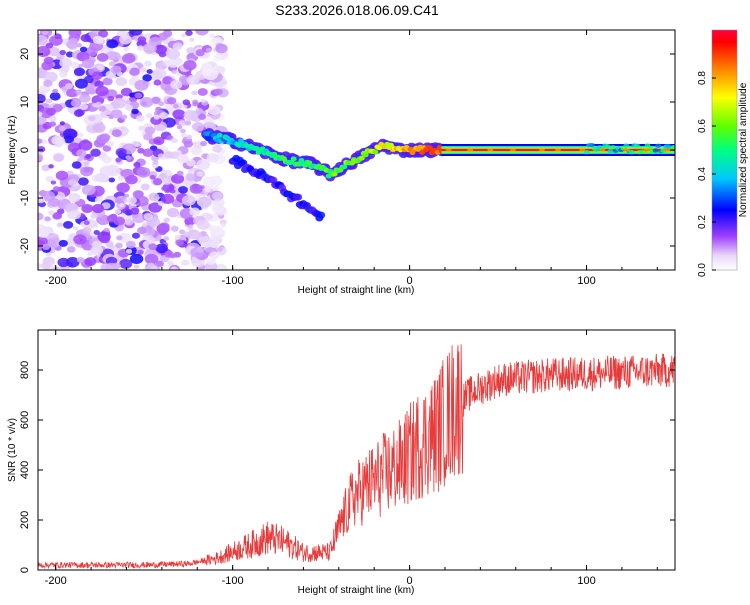  I want to click on spectrogram-ytick-label: -20, so click(25, 246).